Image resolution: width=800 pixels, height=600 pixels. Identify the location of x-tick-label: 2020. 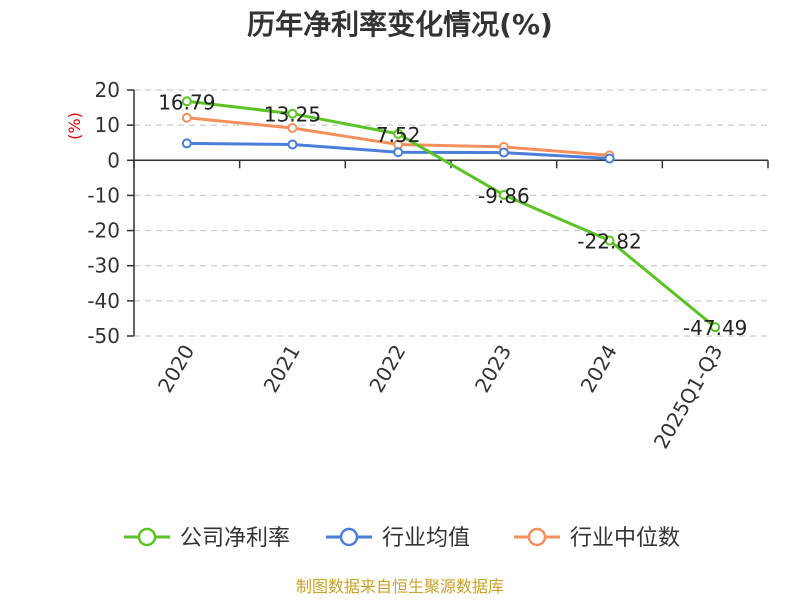
(176, 369).